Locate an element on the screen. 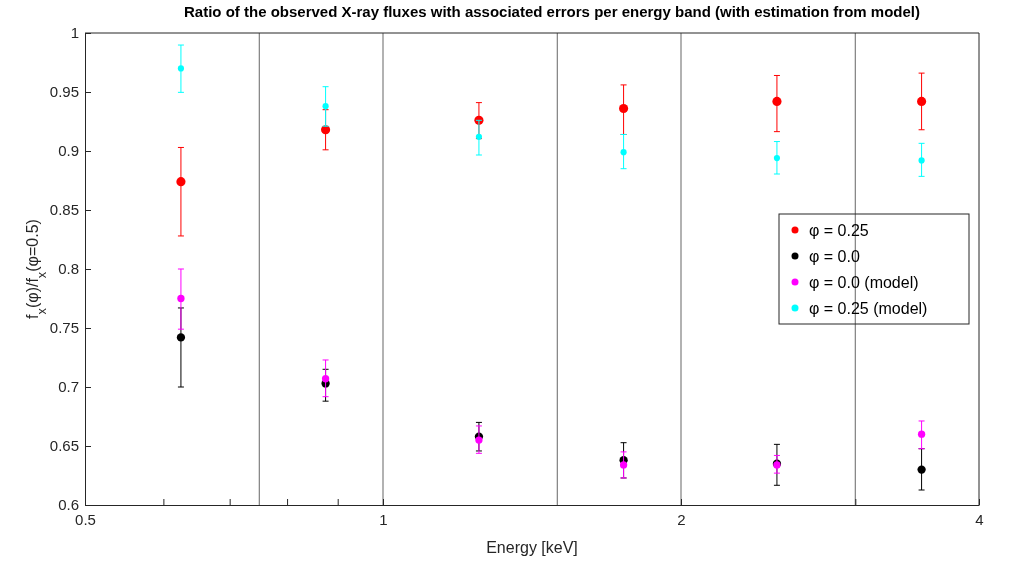 The image size is (1023, 561). legend-label: φ = 0.25 (model) is located at coordinates (868, 308).